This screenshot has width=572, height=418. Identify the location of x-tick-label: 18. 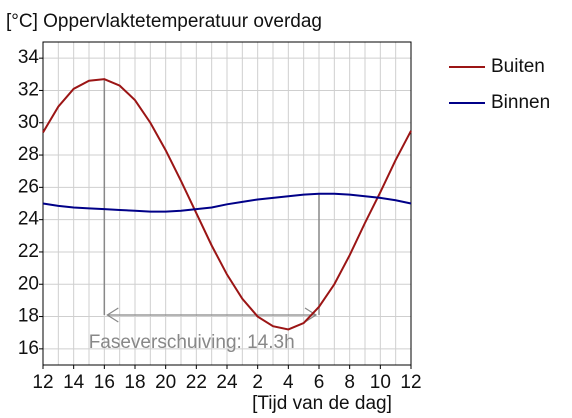
(134, 382).